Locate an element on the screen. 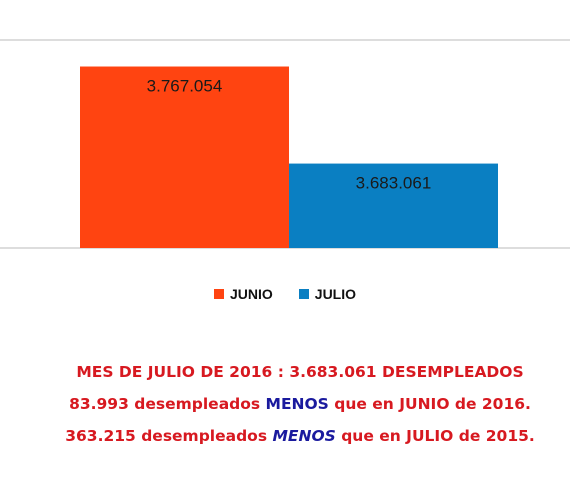 Image resolution: width=570 pixels, height=491 pixels. note-line-3-post: que en JULIO de 2015. is located at coordinates (435, 436).